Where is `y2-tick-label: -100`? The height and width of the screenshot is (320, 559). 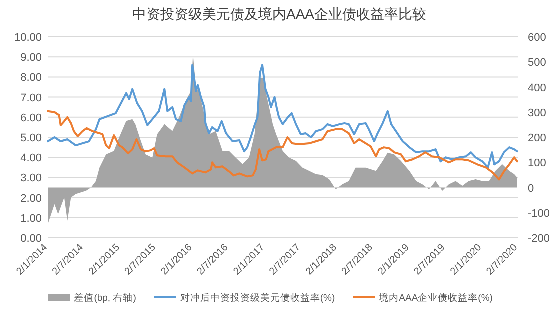
y2-tick-label: -100 is located at coordinates (539, 214).